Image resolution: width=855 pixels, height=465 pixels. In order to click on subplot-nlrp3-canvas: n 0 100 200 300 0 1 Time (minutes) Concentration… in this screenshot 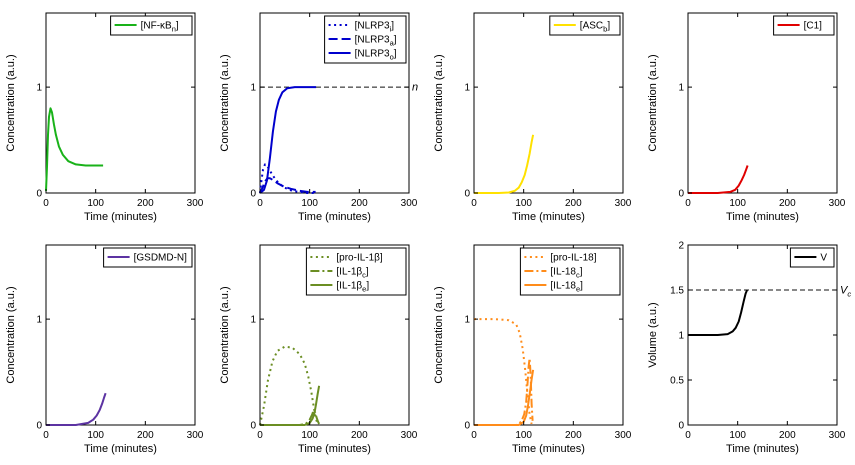, I will do `click(318, 117)`.